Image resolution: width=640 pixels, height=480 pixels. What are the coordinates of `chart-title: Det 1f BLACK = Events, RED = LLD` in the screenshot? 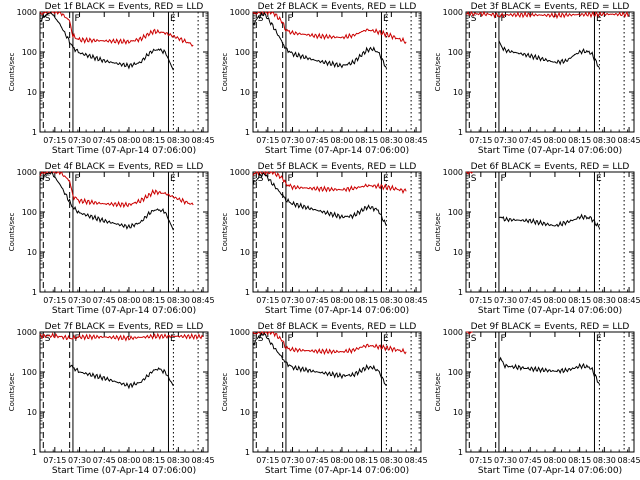 It's located at (124, 7).